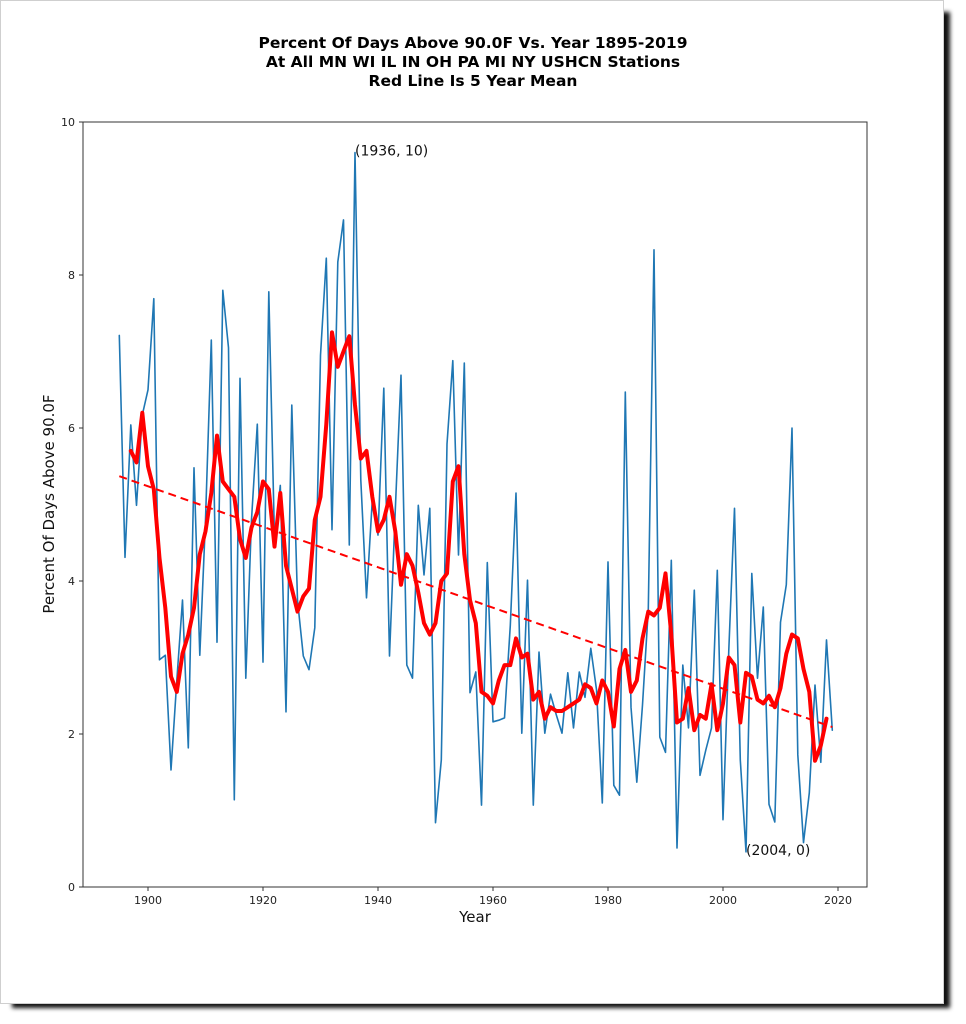 The image size is (966, 1024). What do you see at coordinates (72, 505) in the screenshot?
I see `y-axis: 0 2 4 6 8 10` at bounding box center [72, 505].